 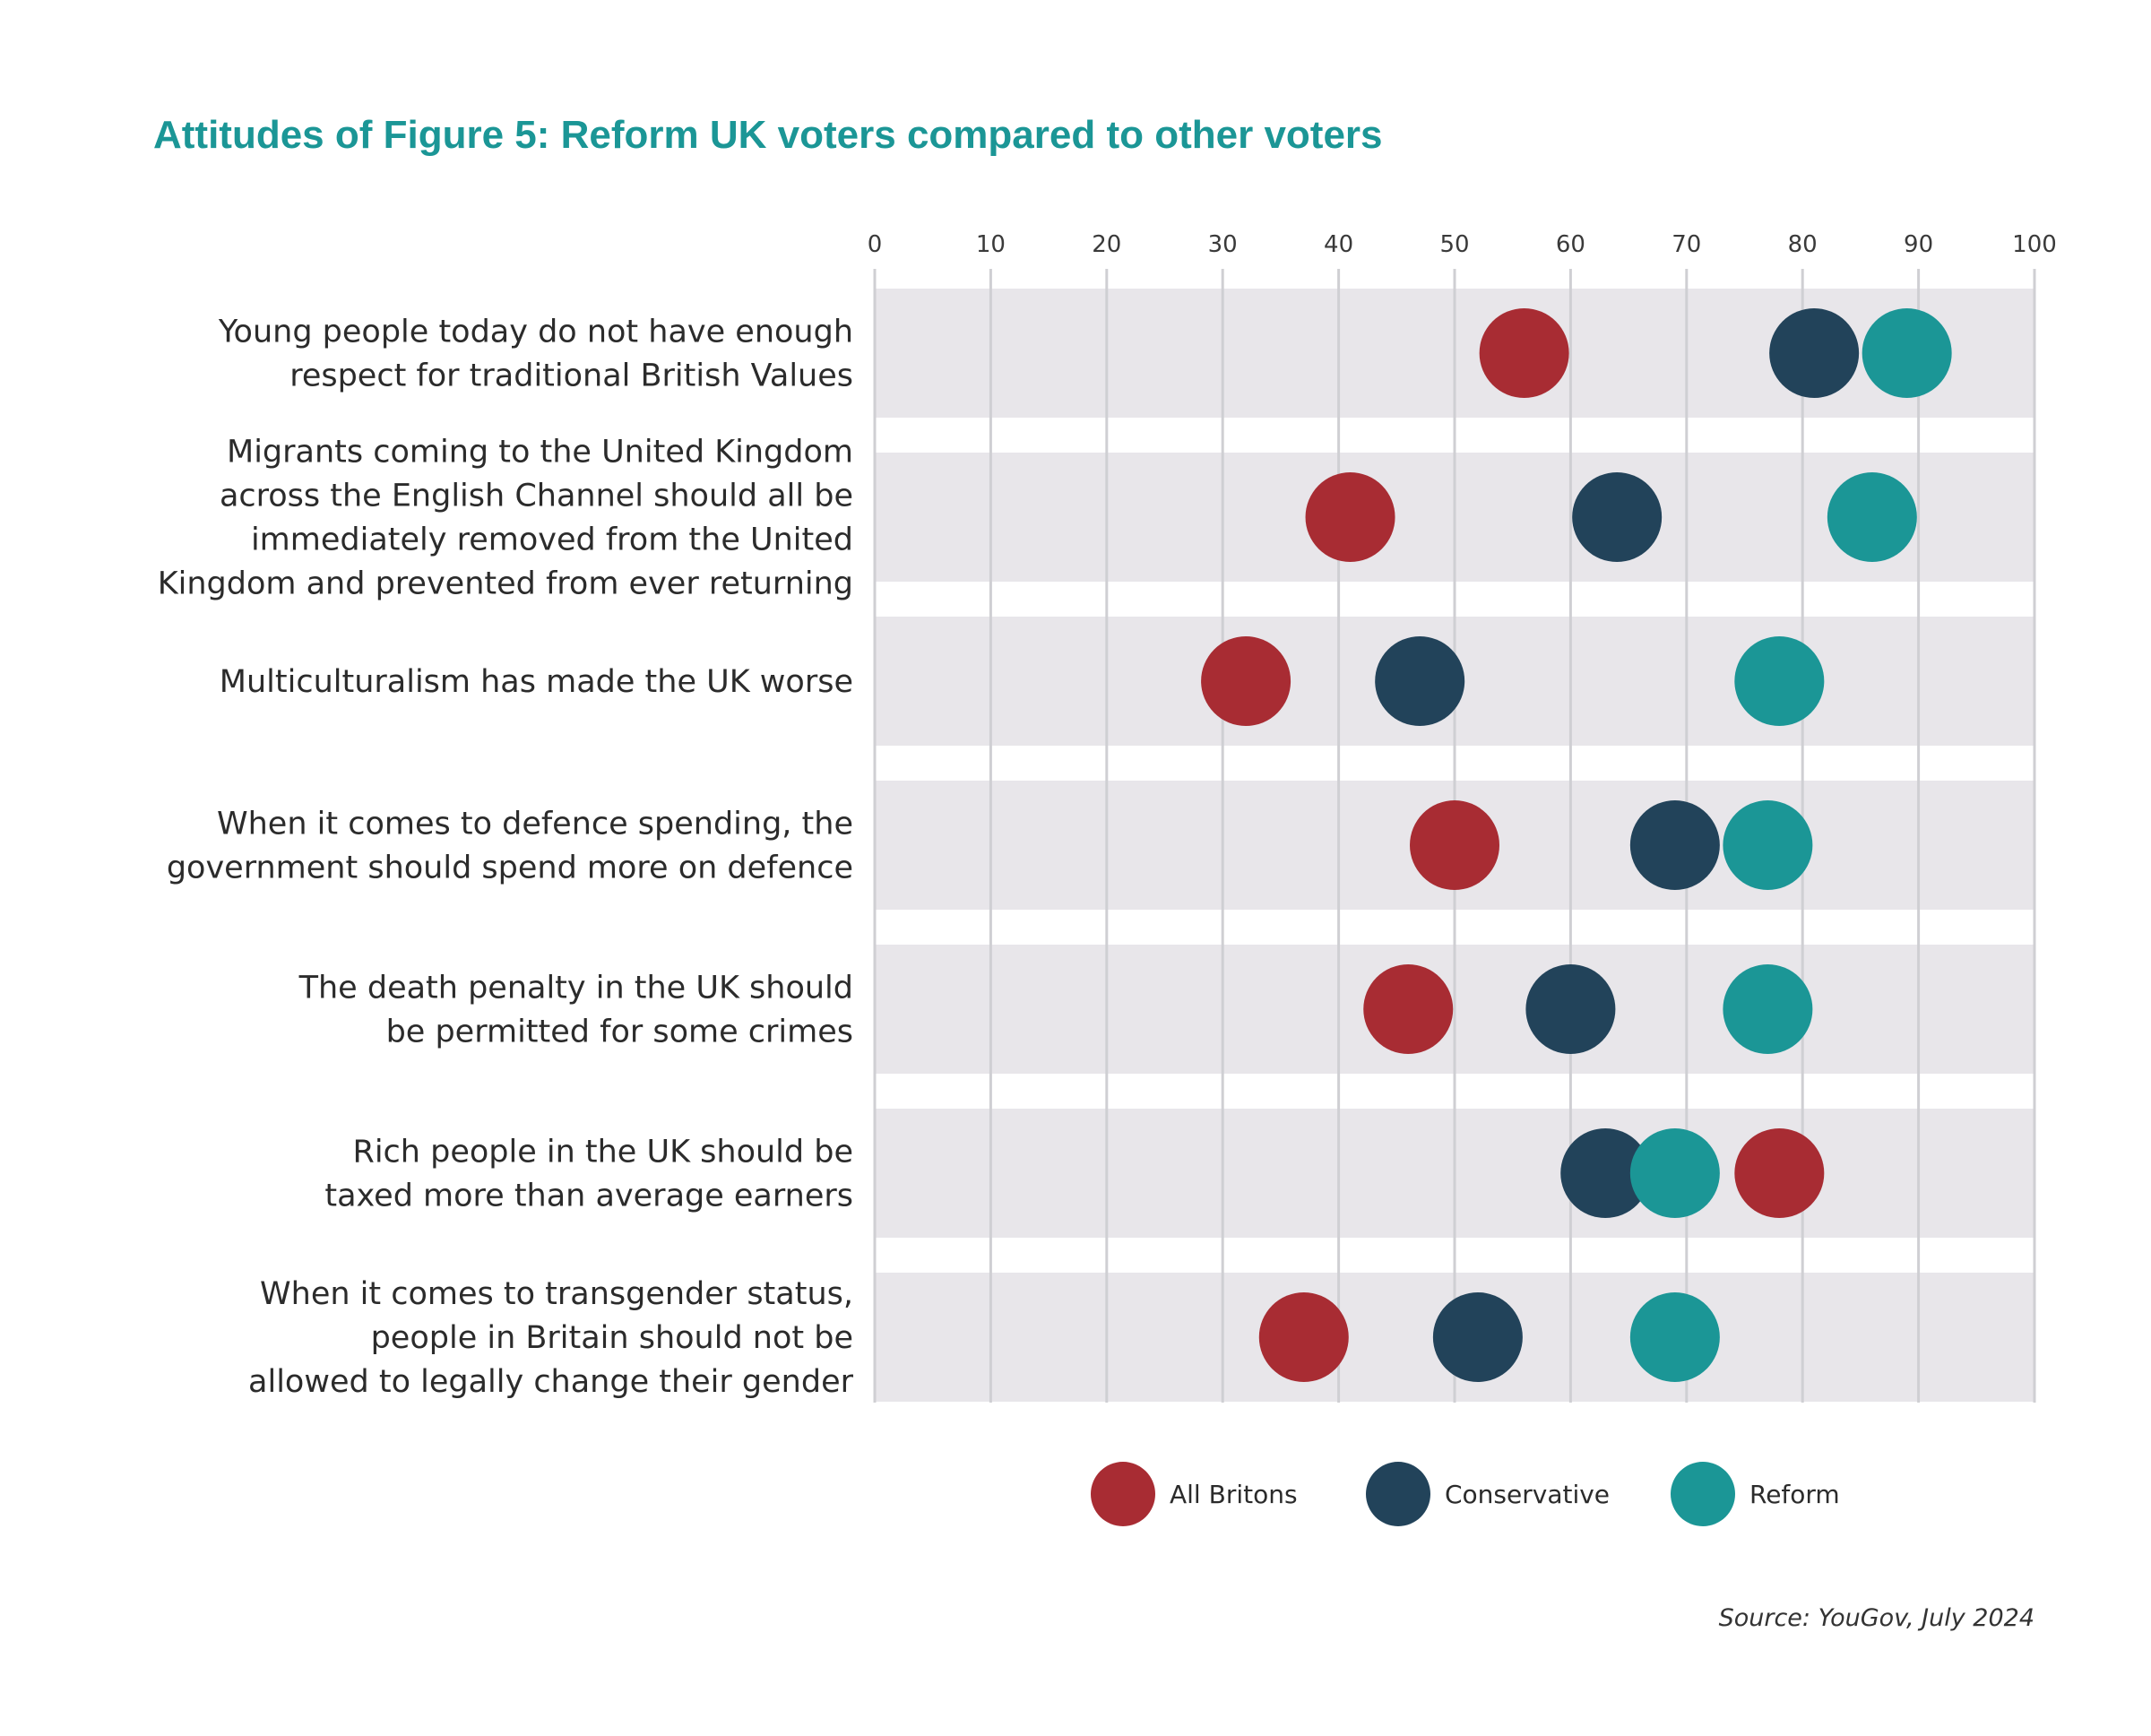 I want to click on x-tick-label: 40, so click(x=1338, y=245).